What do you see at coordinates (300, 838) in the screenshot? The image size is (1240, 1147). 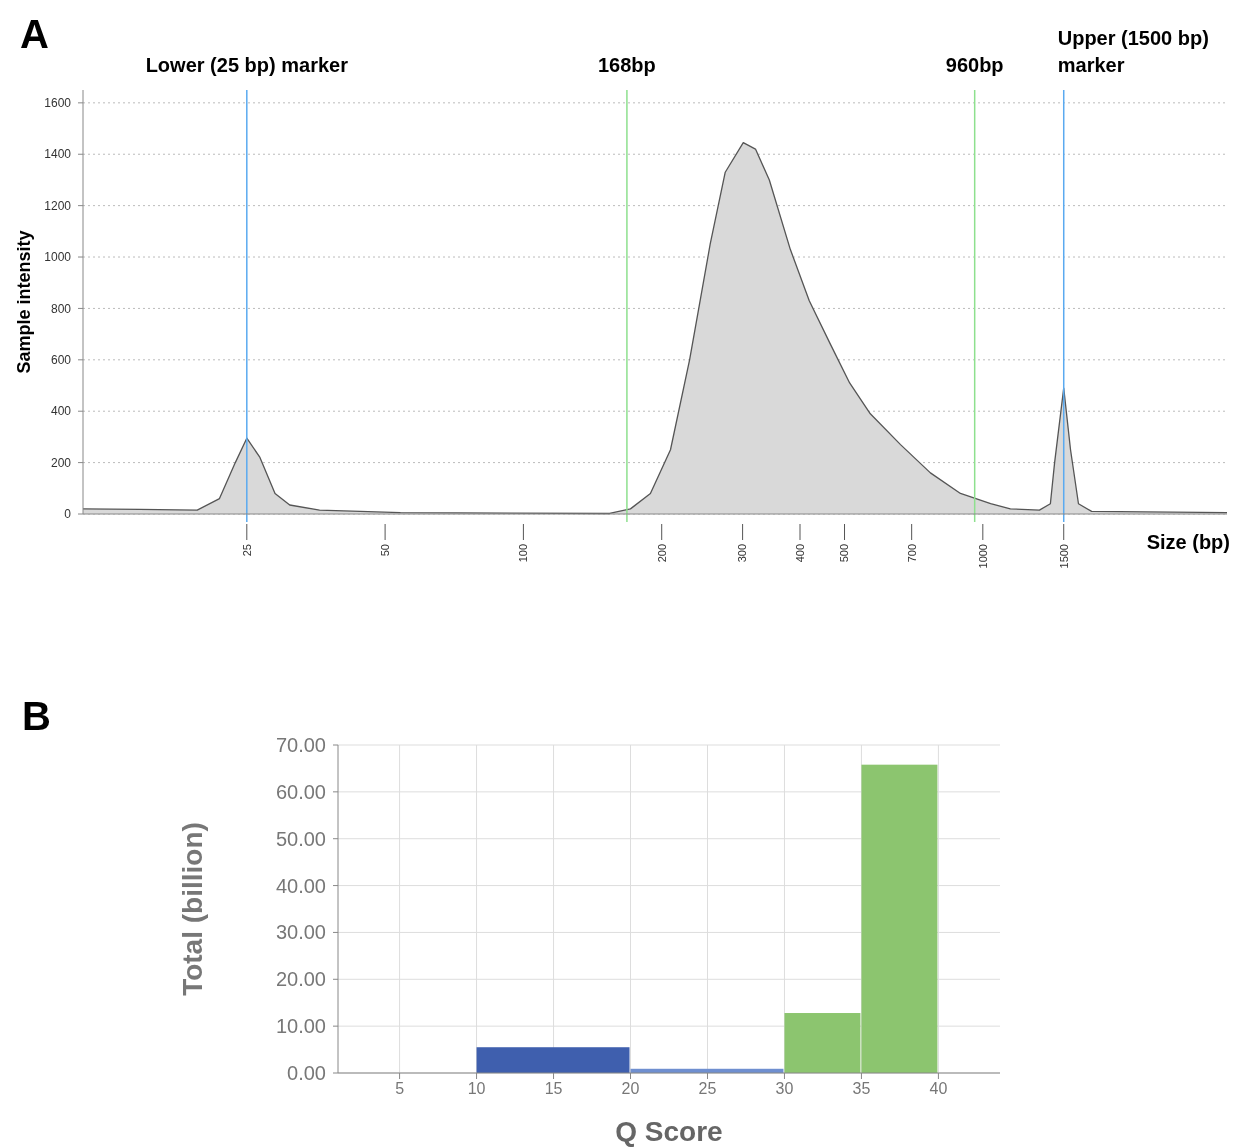 I see `y-tick-label: 50.00` at bounding box center [300, 838].